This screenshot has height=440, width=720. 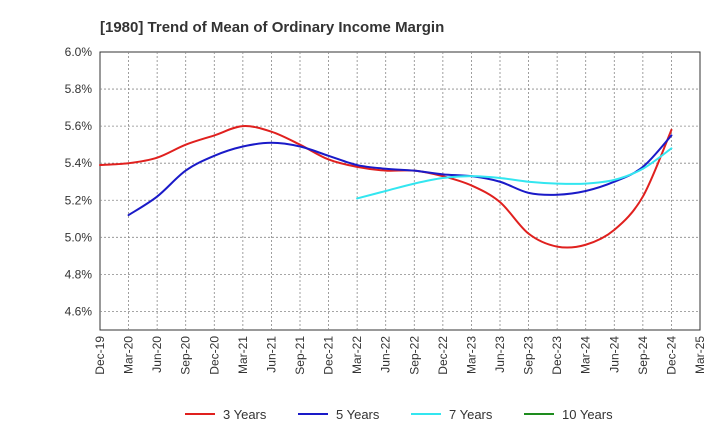 I want to click on x-tick-label: Sep-21, so click(x=300, y=355).